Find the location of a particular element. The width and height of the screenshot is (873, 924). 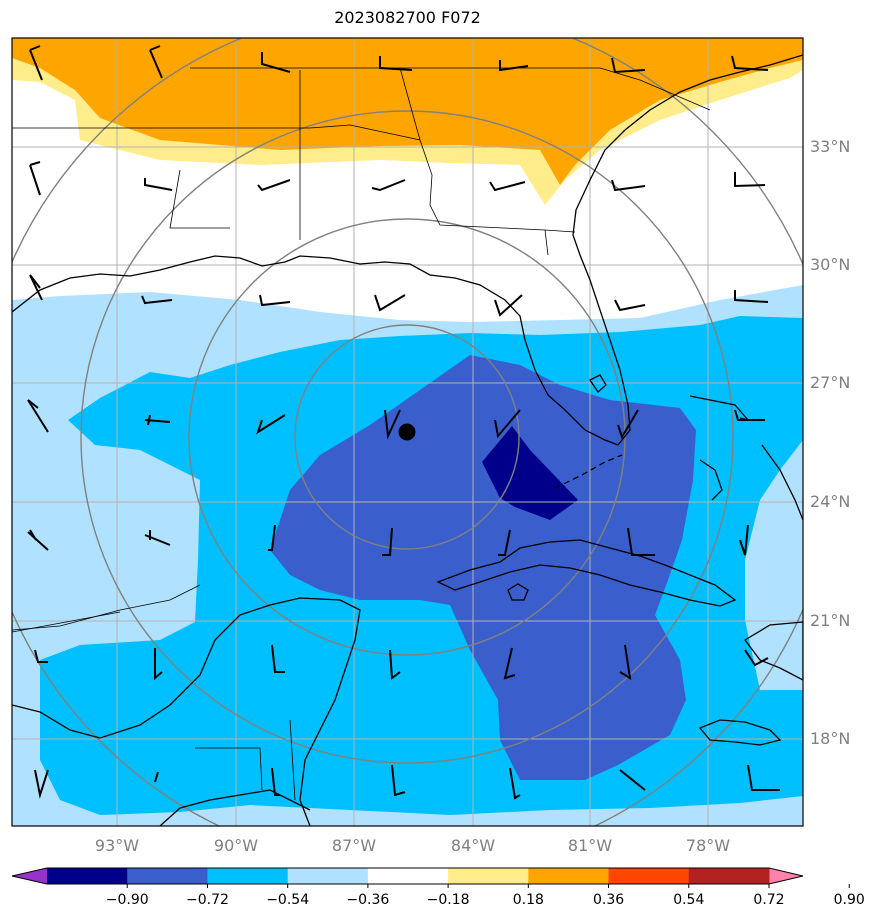

lon-label-87: 87°W is located at coordinates (354, 845).